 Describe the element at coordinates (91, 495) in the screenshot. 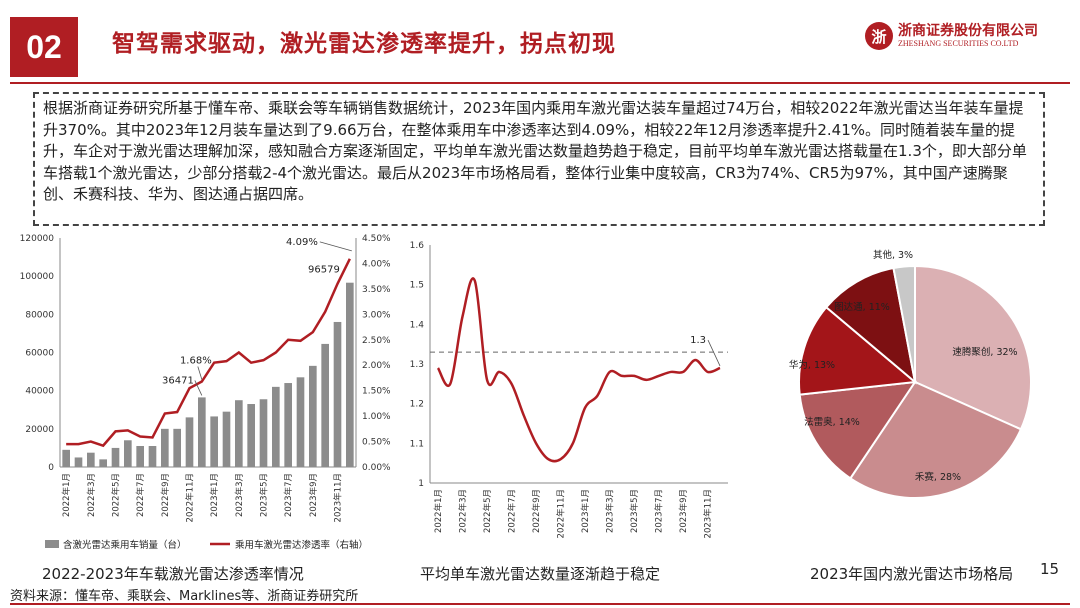

I see `chart1-x-tick: 2022年3月` at that location.